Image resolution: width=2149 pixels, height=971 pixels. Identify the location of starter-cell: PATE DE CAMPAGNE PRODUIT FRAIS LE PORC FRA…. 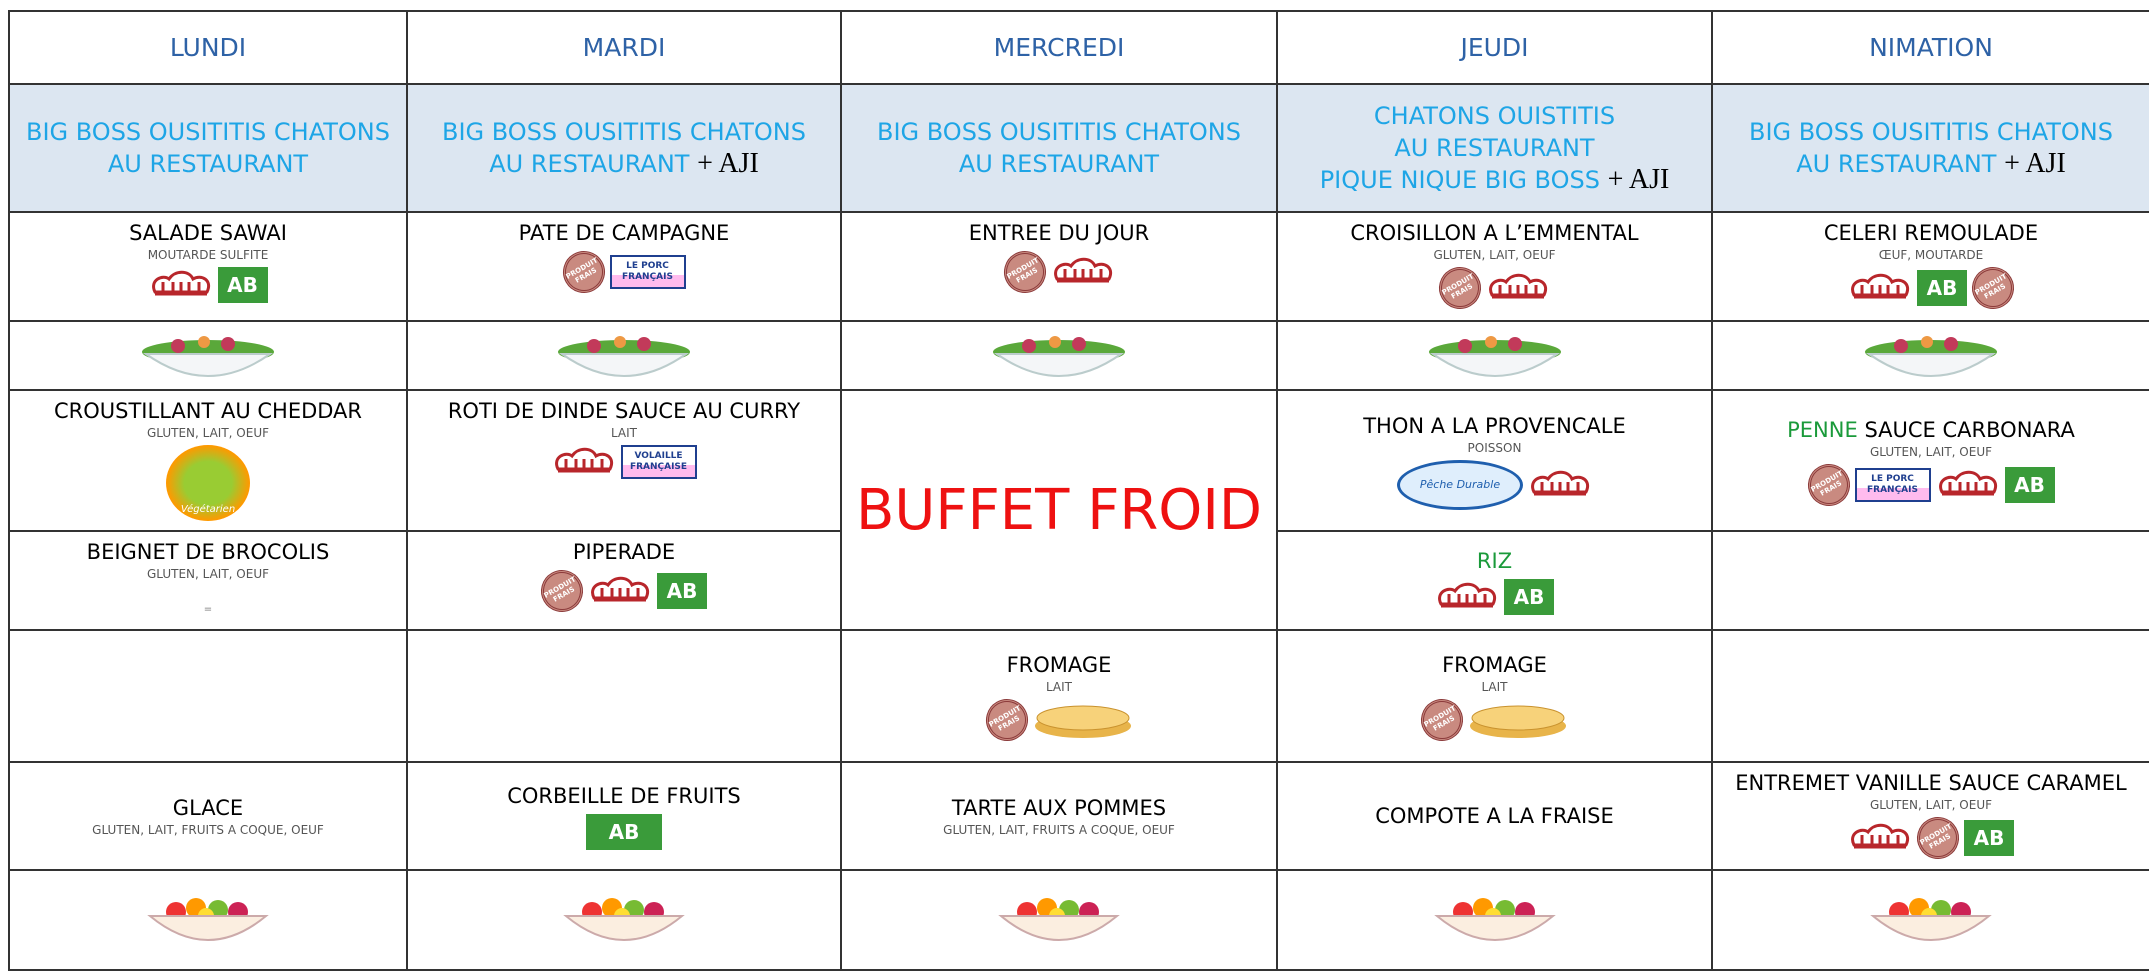
(625, 267).